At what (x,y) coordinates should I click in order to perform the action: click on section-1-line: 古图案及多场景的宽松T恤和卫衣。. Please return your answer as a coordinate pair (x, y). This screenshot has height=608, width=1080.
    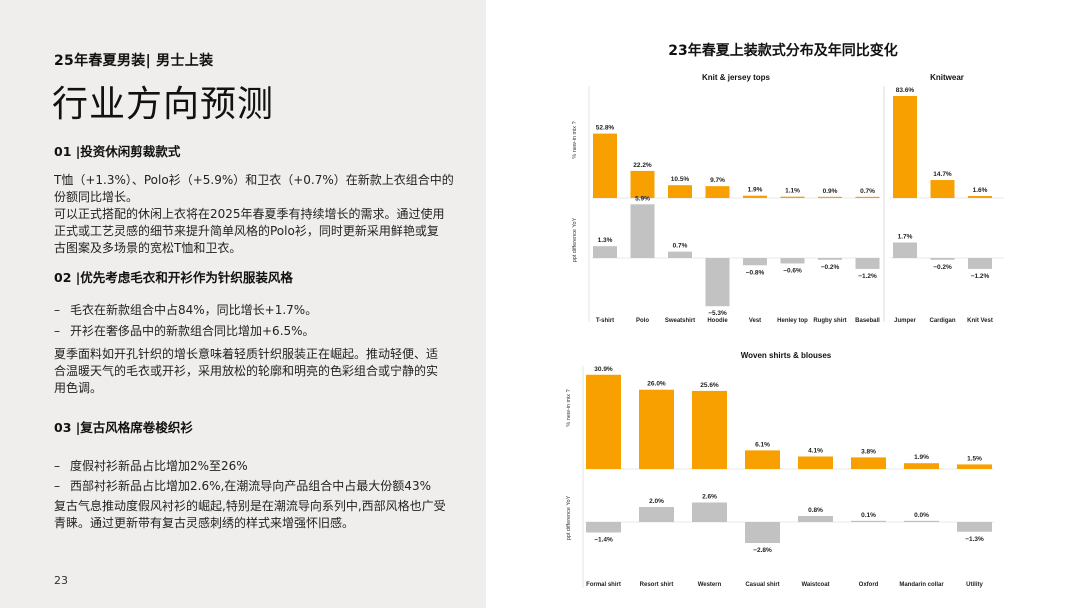
    Looking at the image, I should click on (148, 248).